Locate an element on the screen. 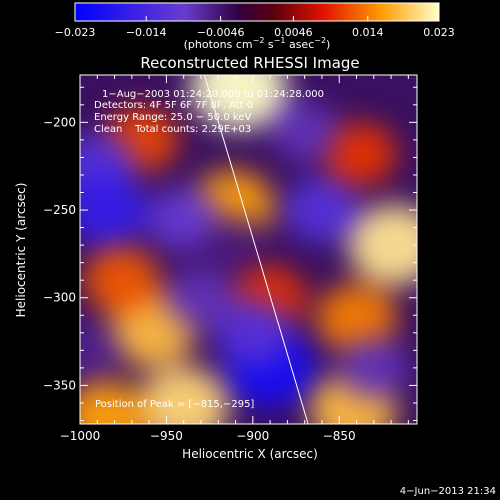  chart-title: Reconstructed RHESSI Image is located at coordinates (249, 63).